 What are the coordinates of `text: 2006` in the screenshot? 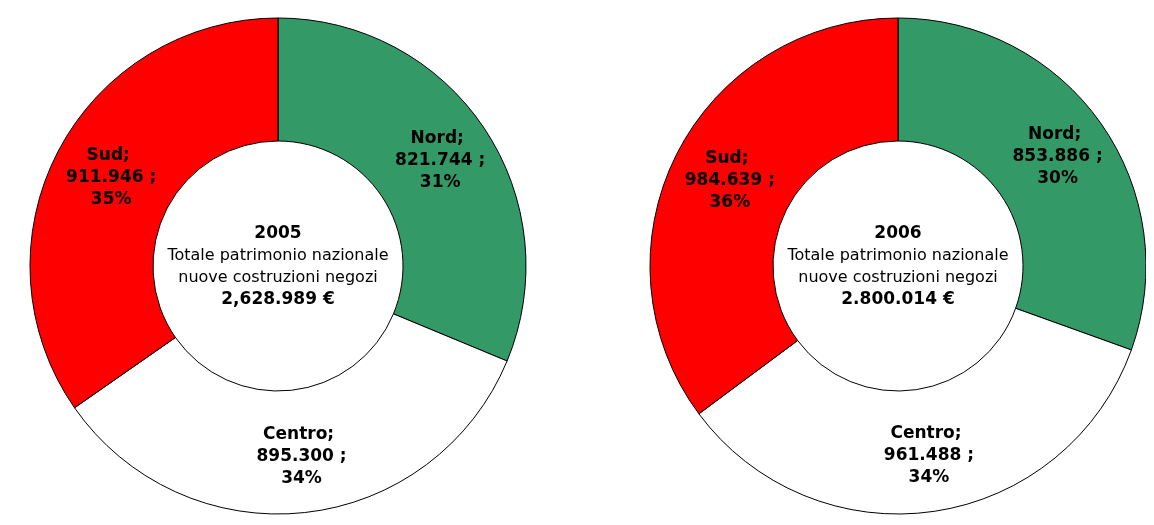 It's located at (898, 232).